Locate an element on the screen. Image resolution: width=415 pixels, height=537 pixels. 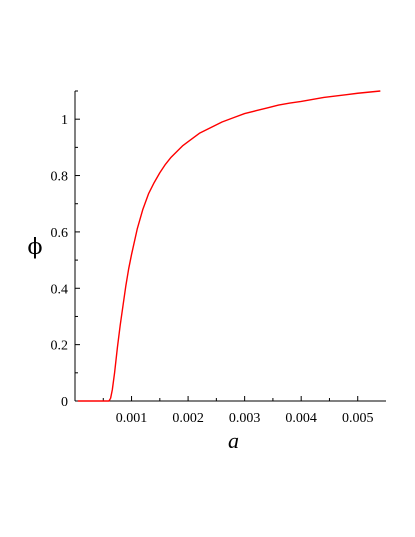
y-axis-label: ϕ is located at coordinates (35, 247).